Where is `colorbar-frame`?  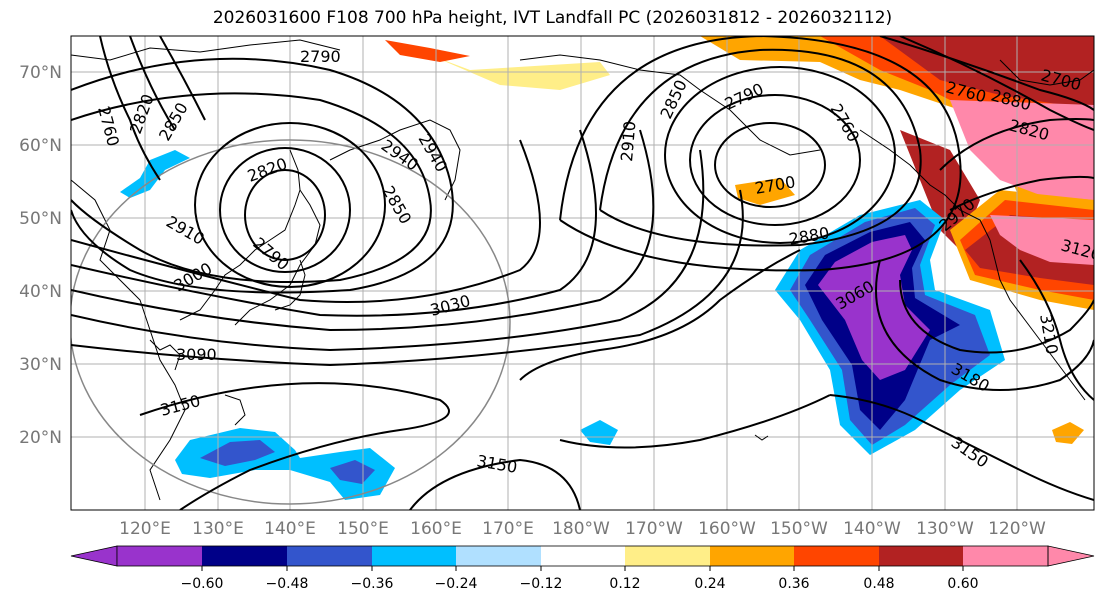 colorbar-frame is located at coordinates (582, 556).